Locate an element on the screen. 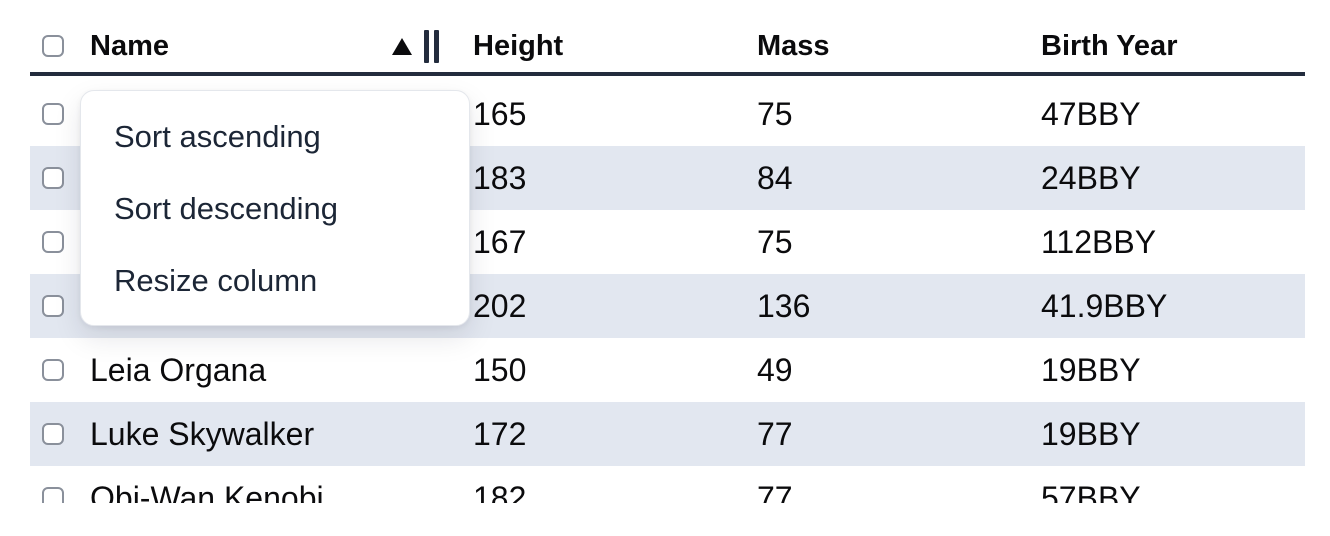  mass-cell: 49 is located at coordinates (775, 369).